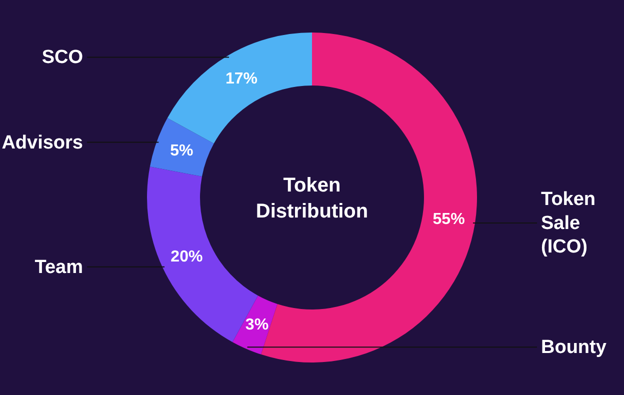 The image size is (624, 395). Describe the element at coordinates (182, 151) in the screenshot. I see `data-label: 5%` at that location.